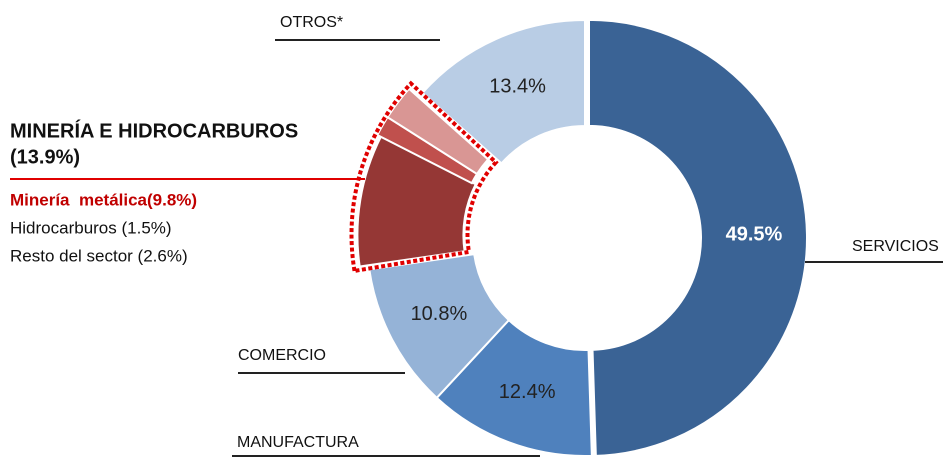 Image resolution: width=943 pixels, height=458 pixels. What do you see at coordinates (298, 442) in the screenshot?
I see `category-label: MANUFACTURA` at bounding box center [298, 442].